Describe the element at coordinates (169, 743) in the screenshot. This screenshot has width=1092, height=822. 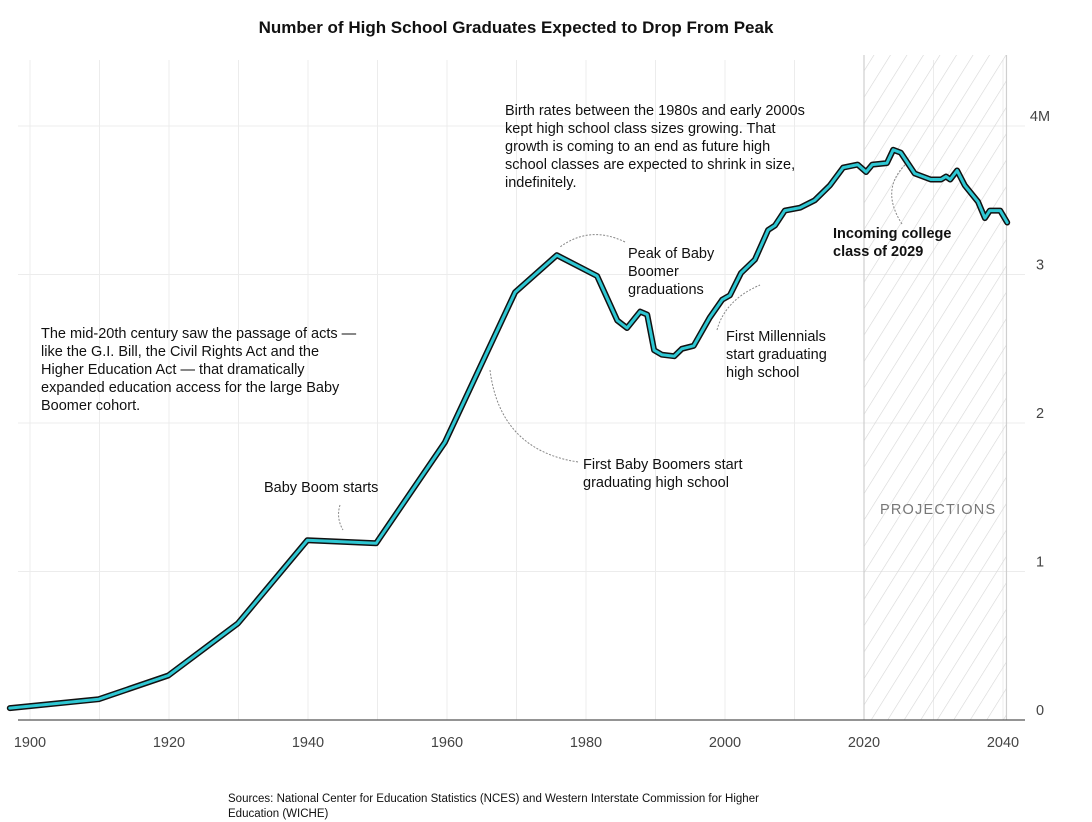
I see `x-tick-label: 1920` at that location.